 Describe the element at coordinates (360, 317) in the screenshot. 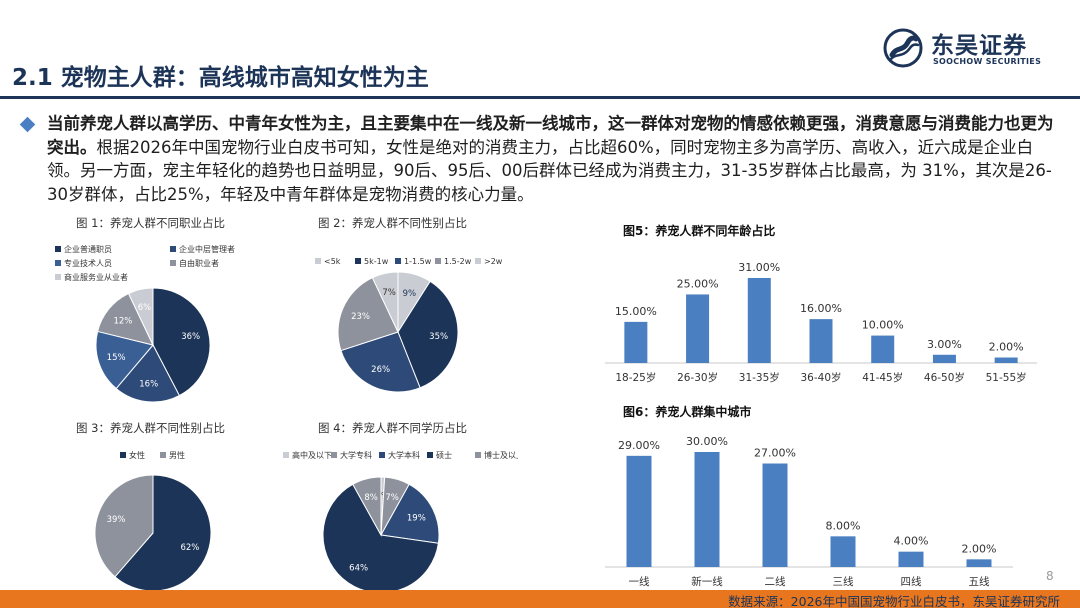

I see `pie-slice-label: 23%` at that location.